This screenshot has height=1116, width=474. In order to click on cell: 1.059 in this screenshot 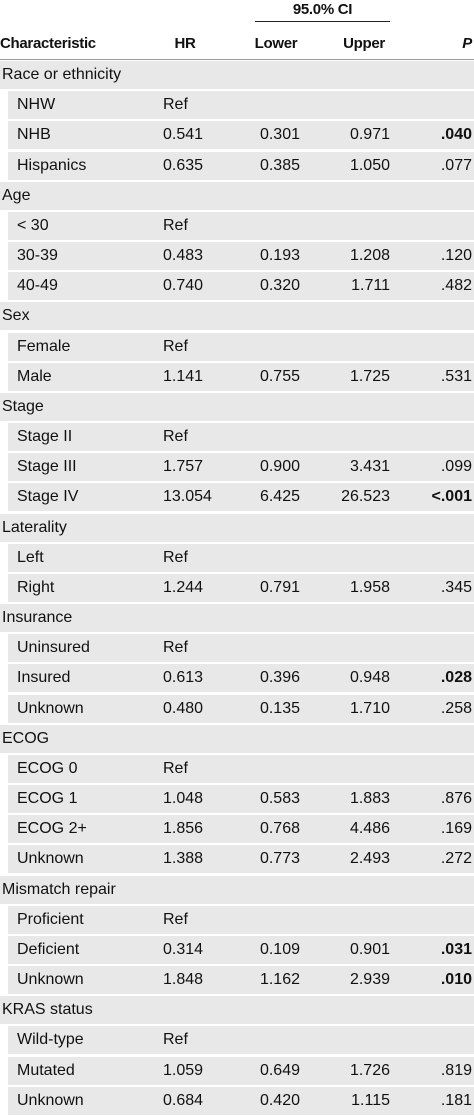, I will do `click(183, 1070)`.